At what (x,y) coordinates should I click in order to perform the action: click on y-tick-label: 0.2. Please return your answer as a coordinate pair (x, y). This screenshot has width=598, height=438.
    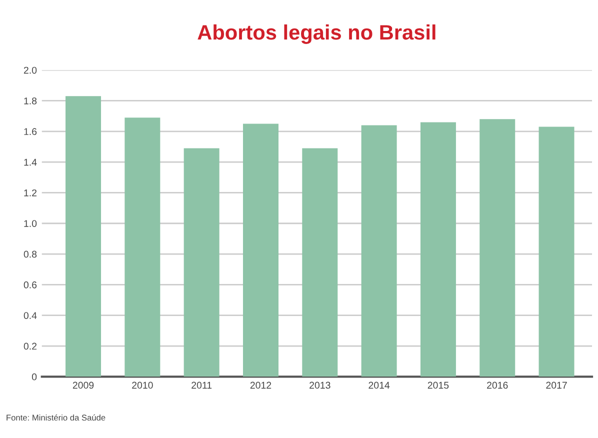
    Looking at the image, I should click on (30, 346).